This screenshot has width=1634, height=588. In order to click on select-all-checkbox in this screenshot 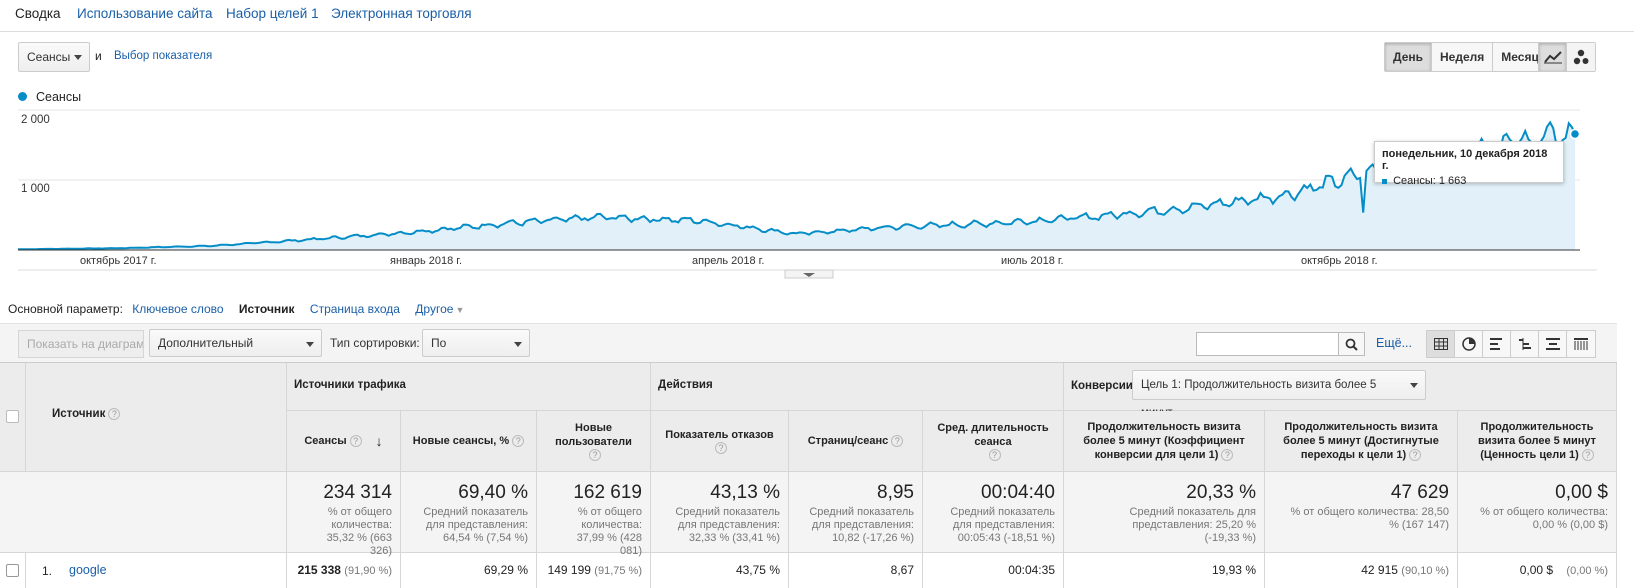, I will do `click(12, 416)`.